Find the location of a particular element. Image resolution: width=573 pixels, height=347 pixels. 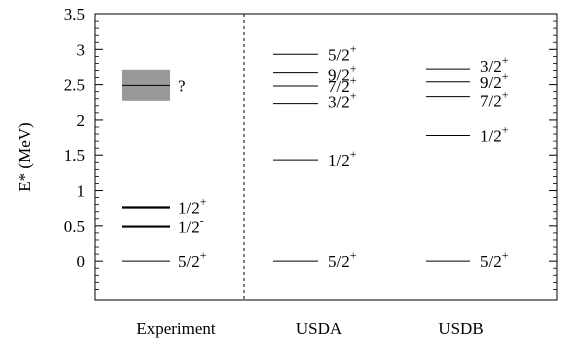

energy-level-label: ? is located at coordinates (182, 85).